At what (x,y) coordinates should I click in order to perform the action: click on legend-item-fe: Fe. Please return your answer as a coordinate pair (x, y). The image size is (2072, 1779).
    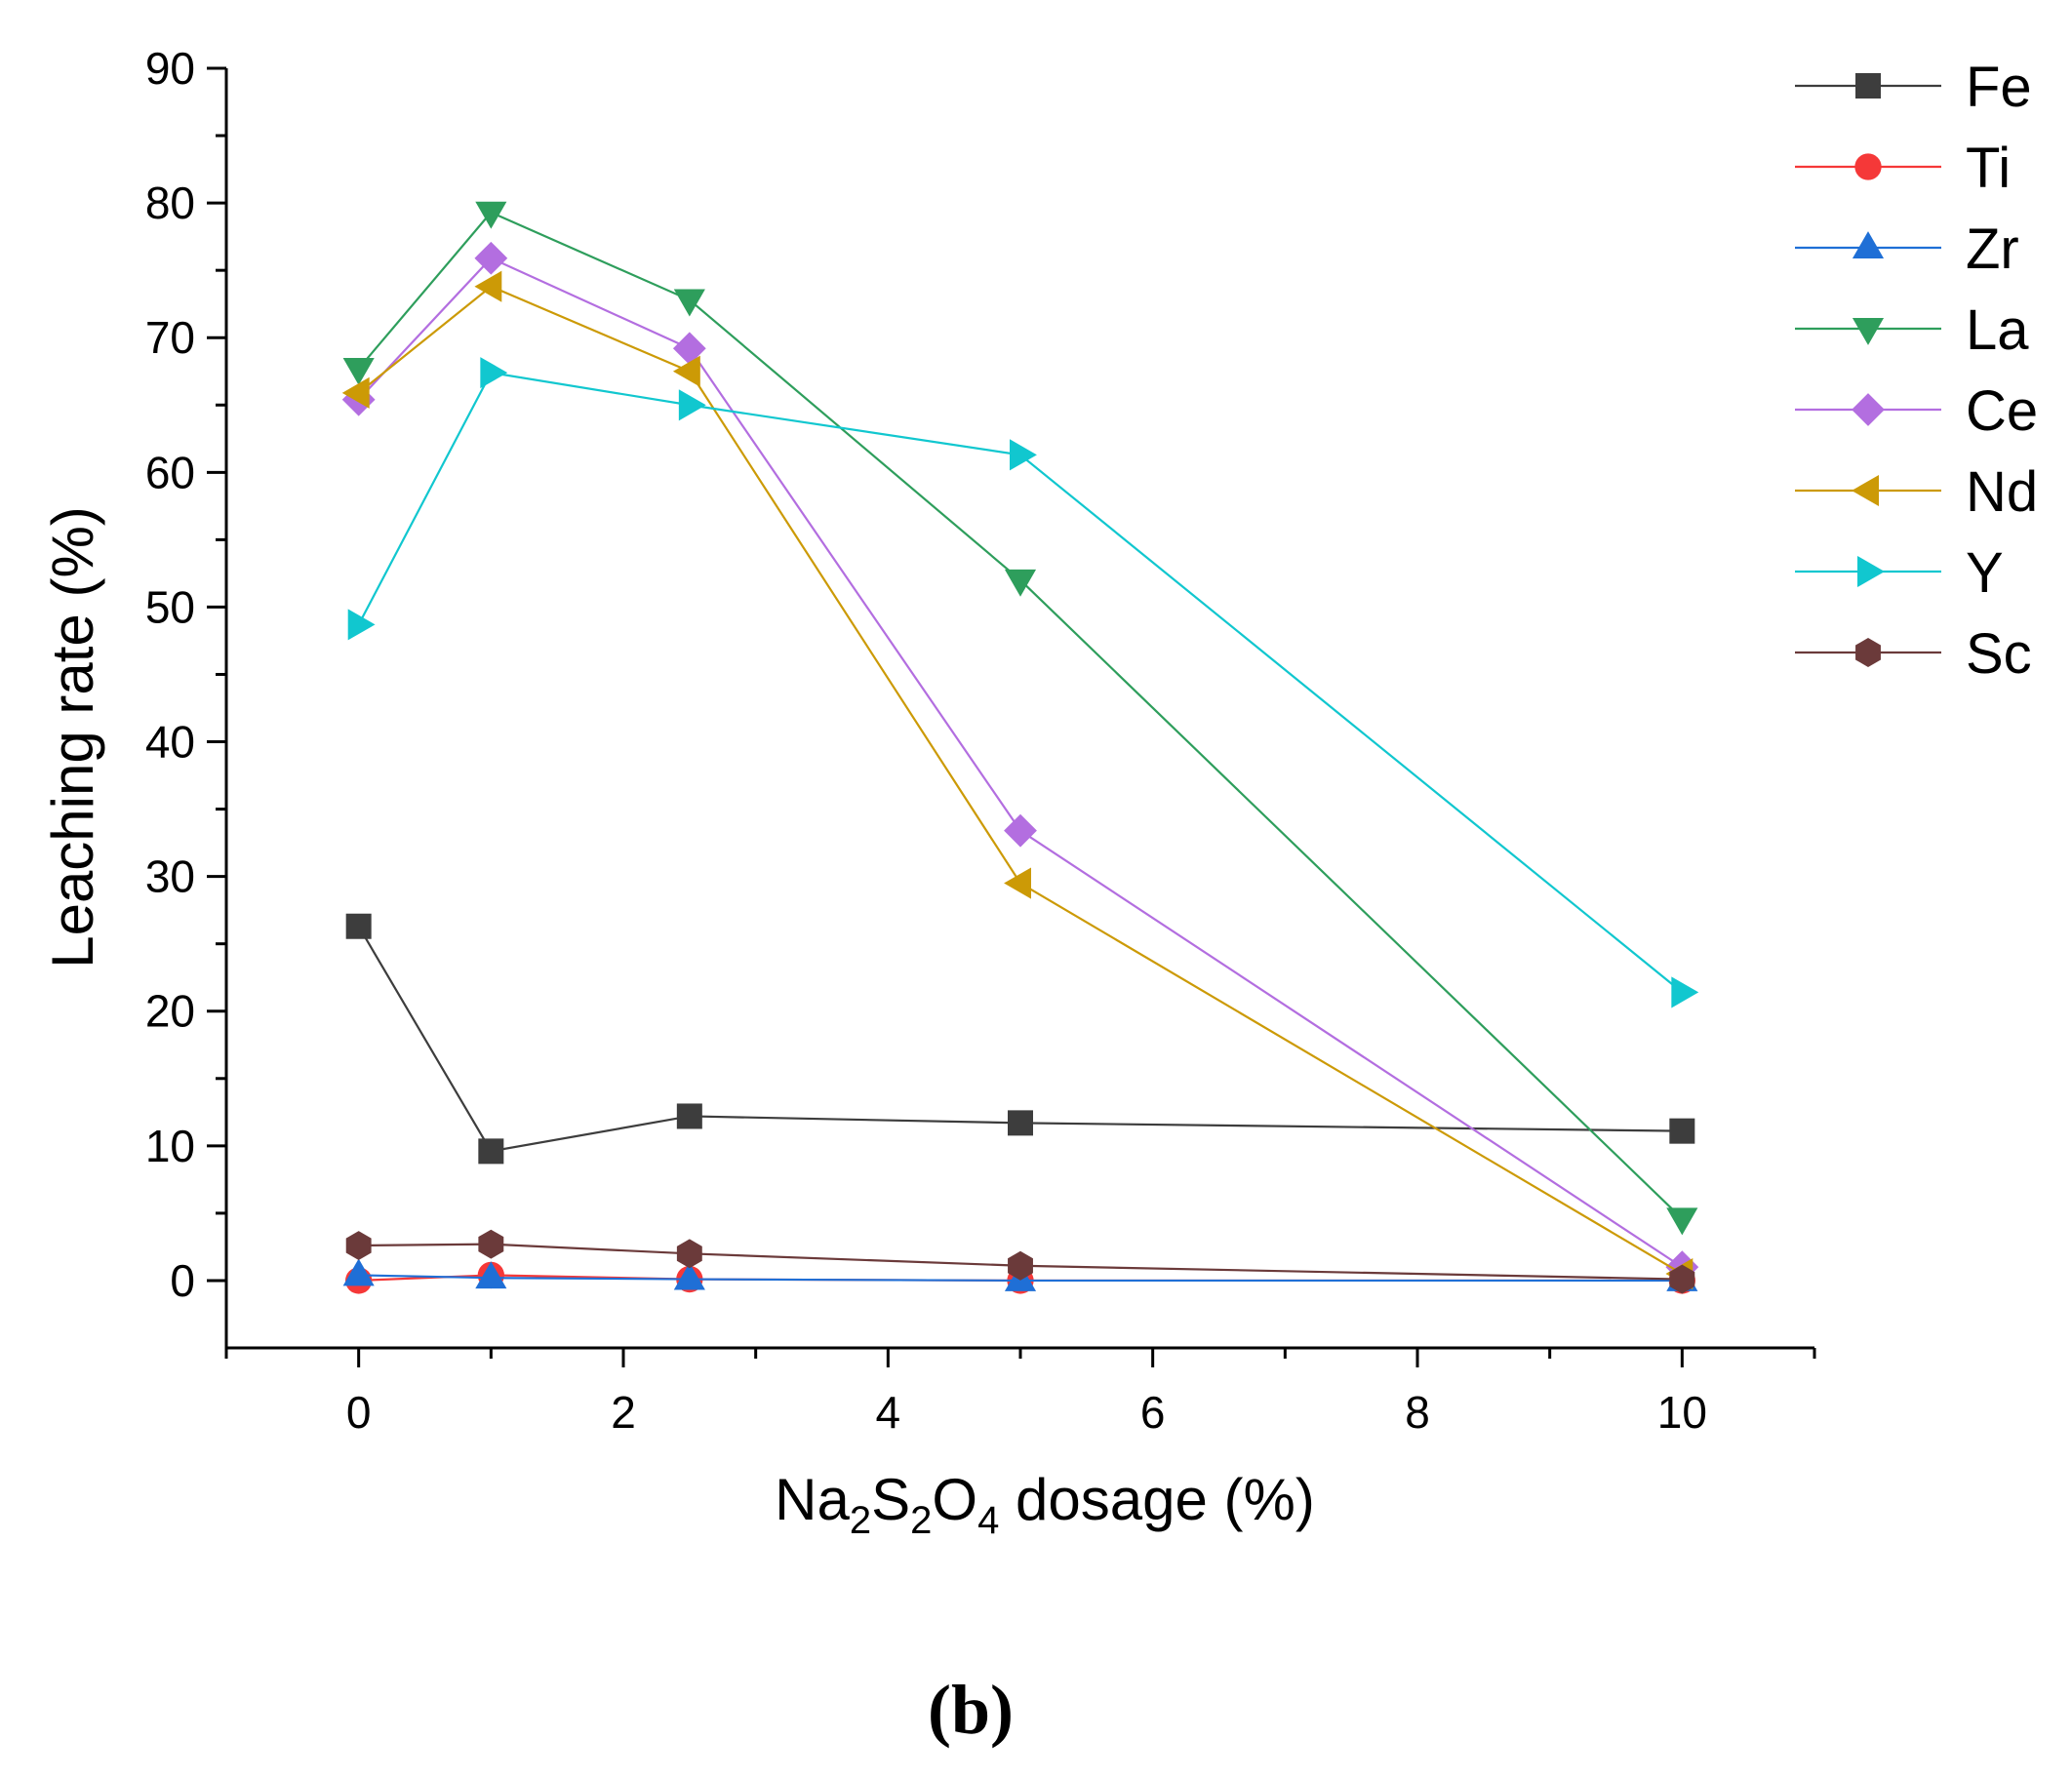
    Looking at the image, I should click on (1913, 87).